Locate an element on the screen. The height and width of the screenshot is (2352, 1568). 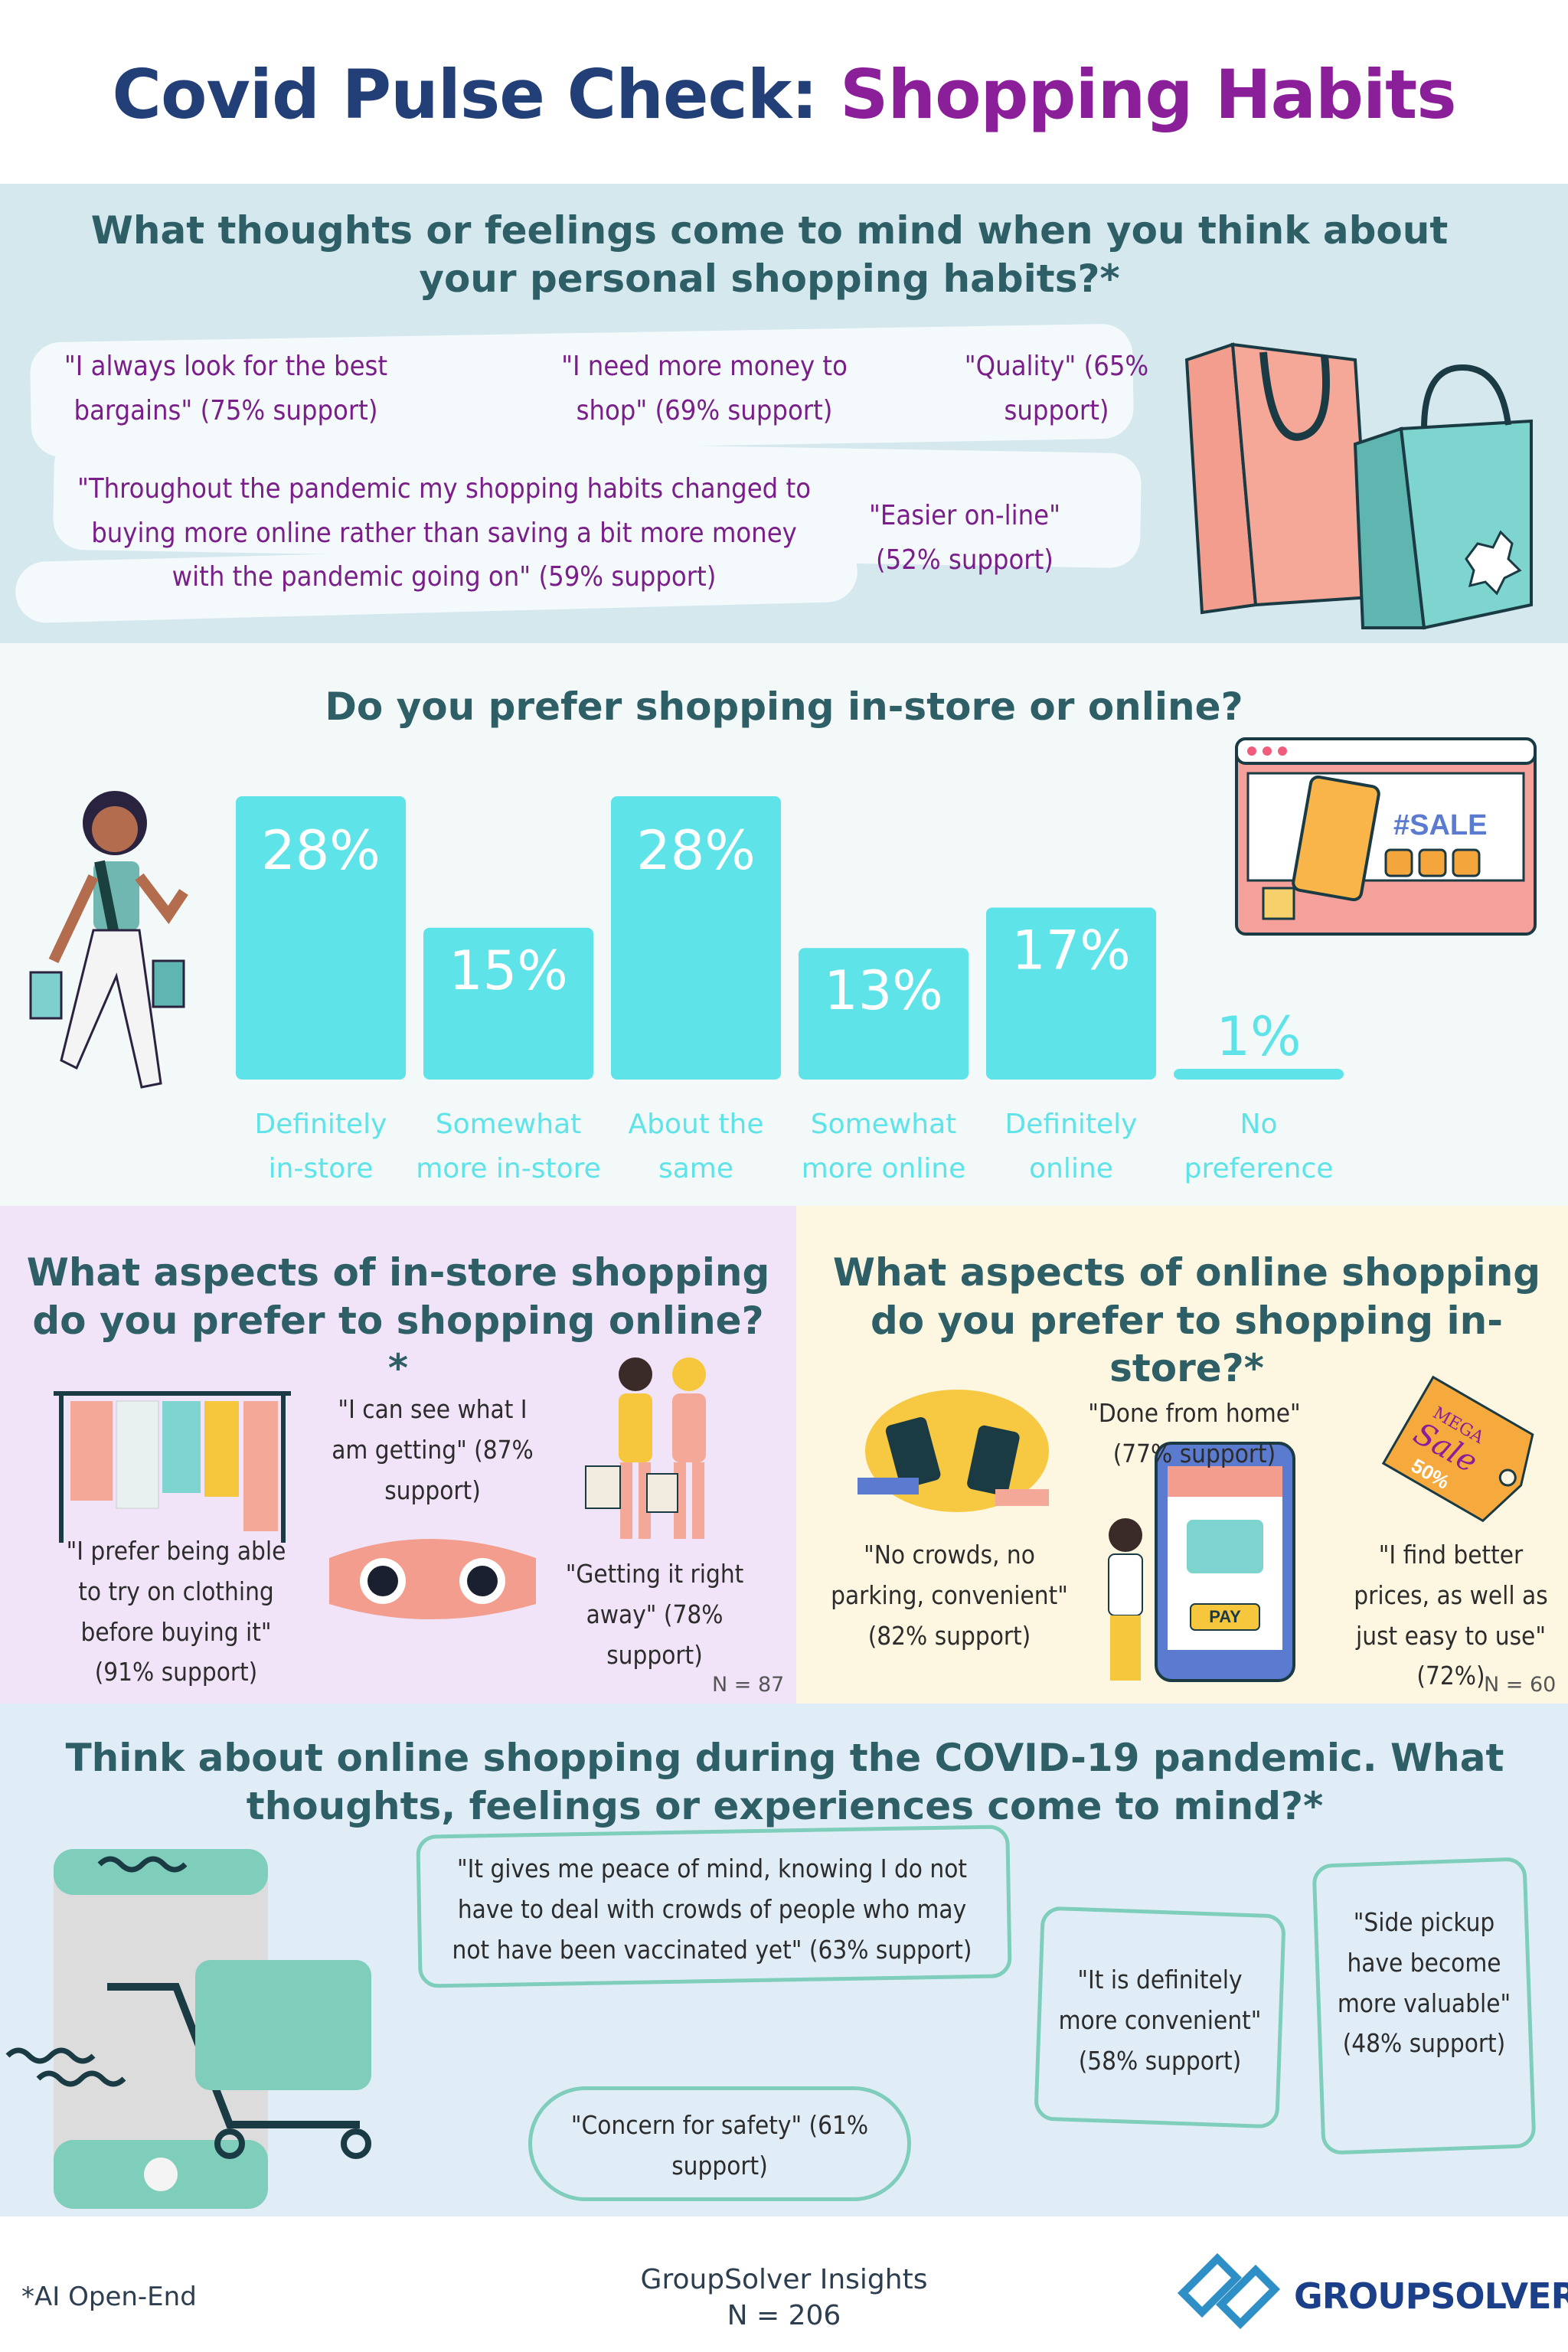
quote-done-from-home: "Done from home" (77% support) is located at coordinates (1194, 1433).